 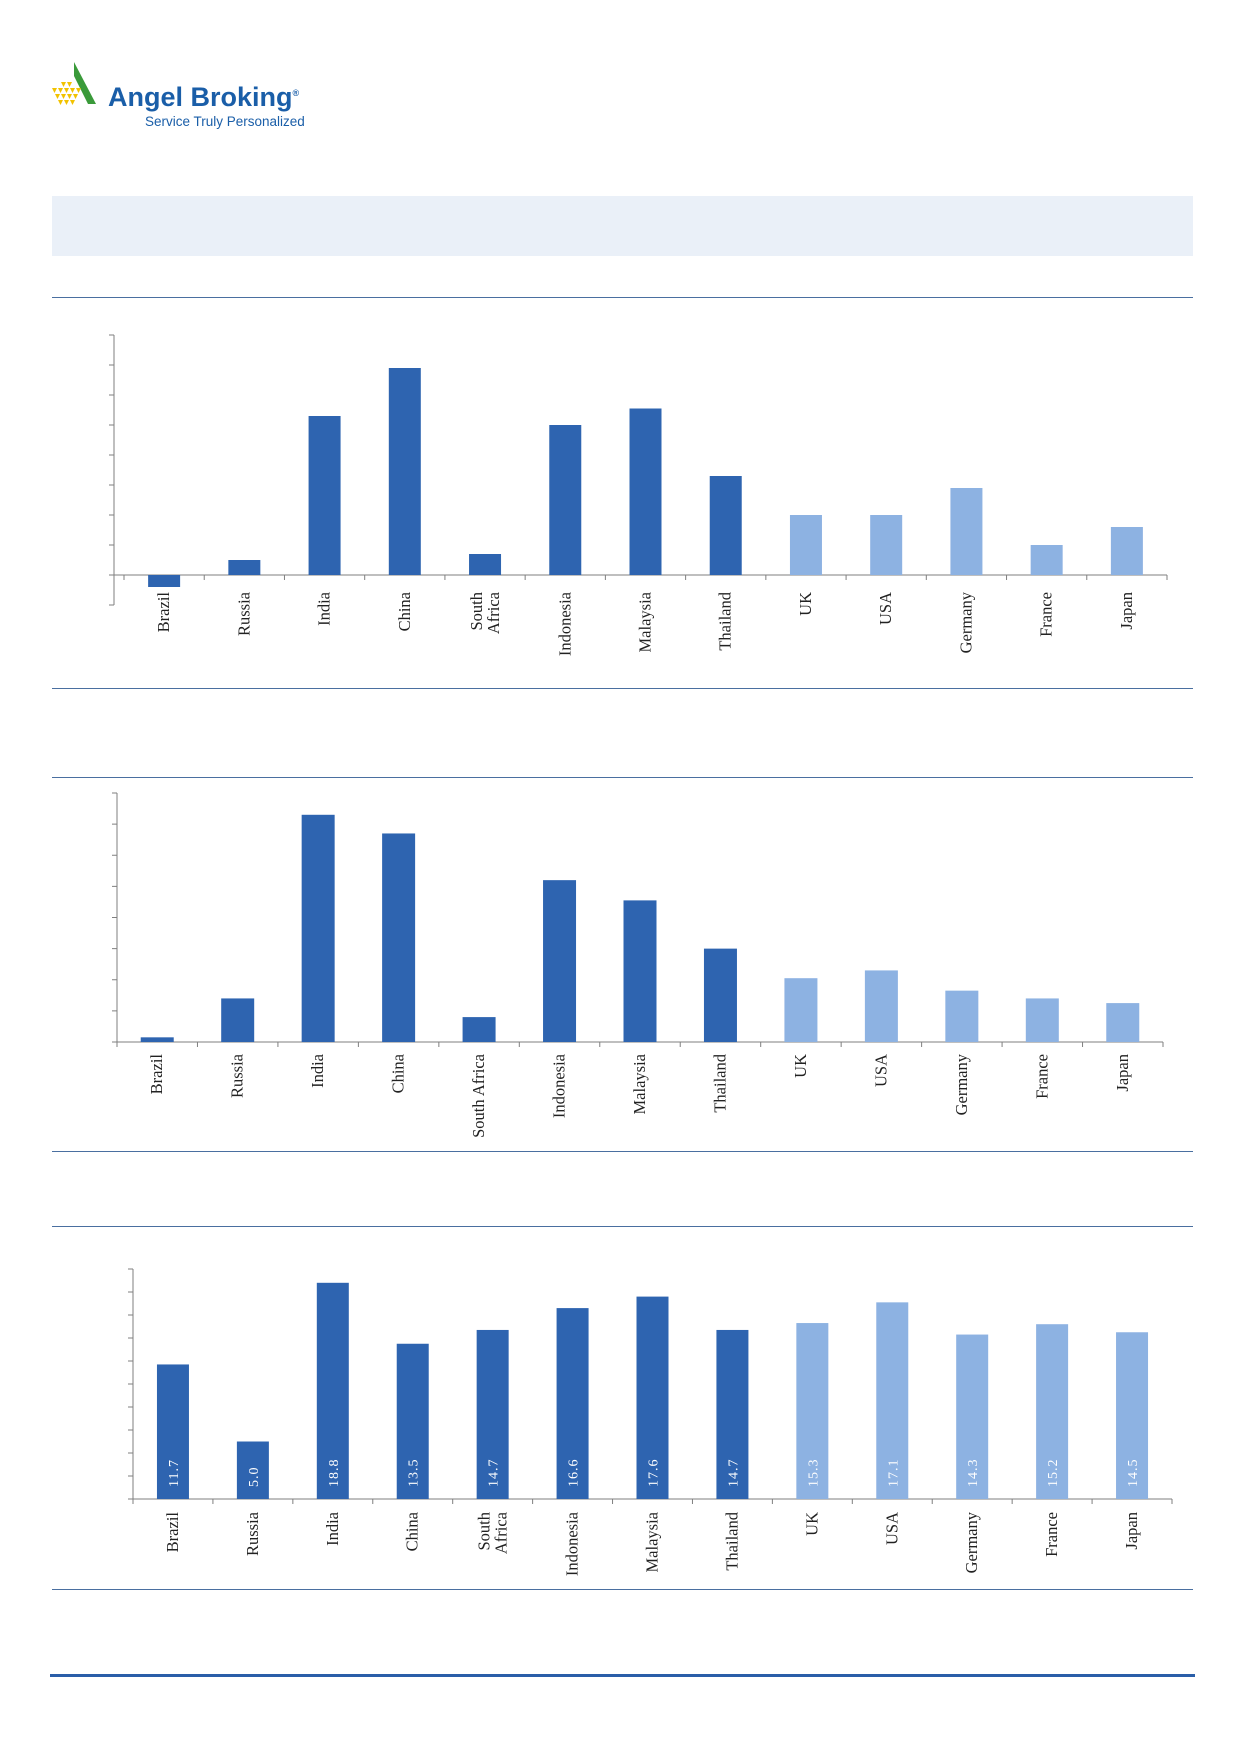 What do you see at coordinates (334, 1473) in the screenshot?
I see `data-label: 18.8` at bounding box center [334, 1473].